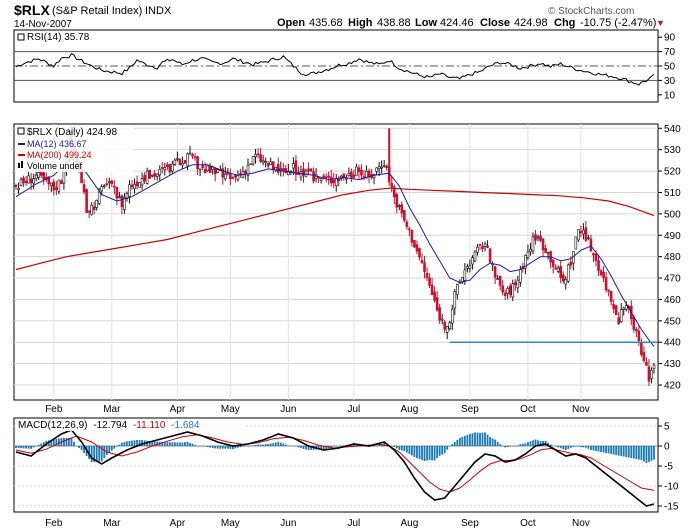 This screenshot has height=530, width=700. What do you see at coordinates (344, 66) in the screenshot?
I see `rsi-panel: 90 70 50 30 10 RSI(14) 35.78` at bounding box center [344, 66].